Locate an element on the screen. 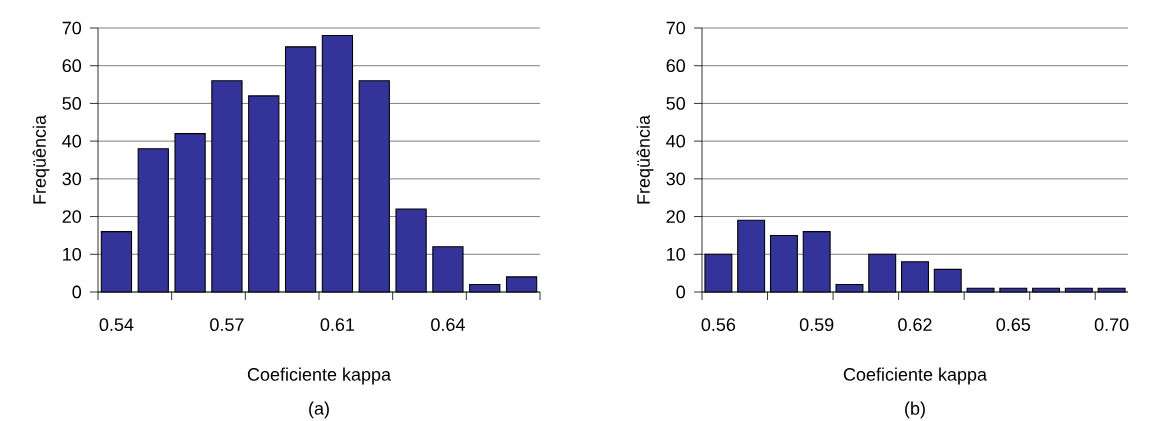 This screenshot has width=1156, height=421. x-tick-label: 0.59 is located at coordinates (816, 324).